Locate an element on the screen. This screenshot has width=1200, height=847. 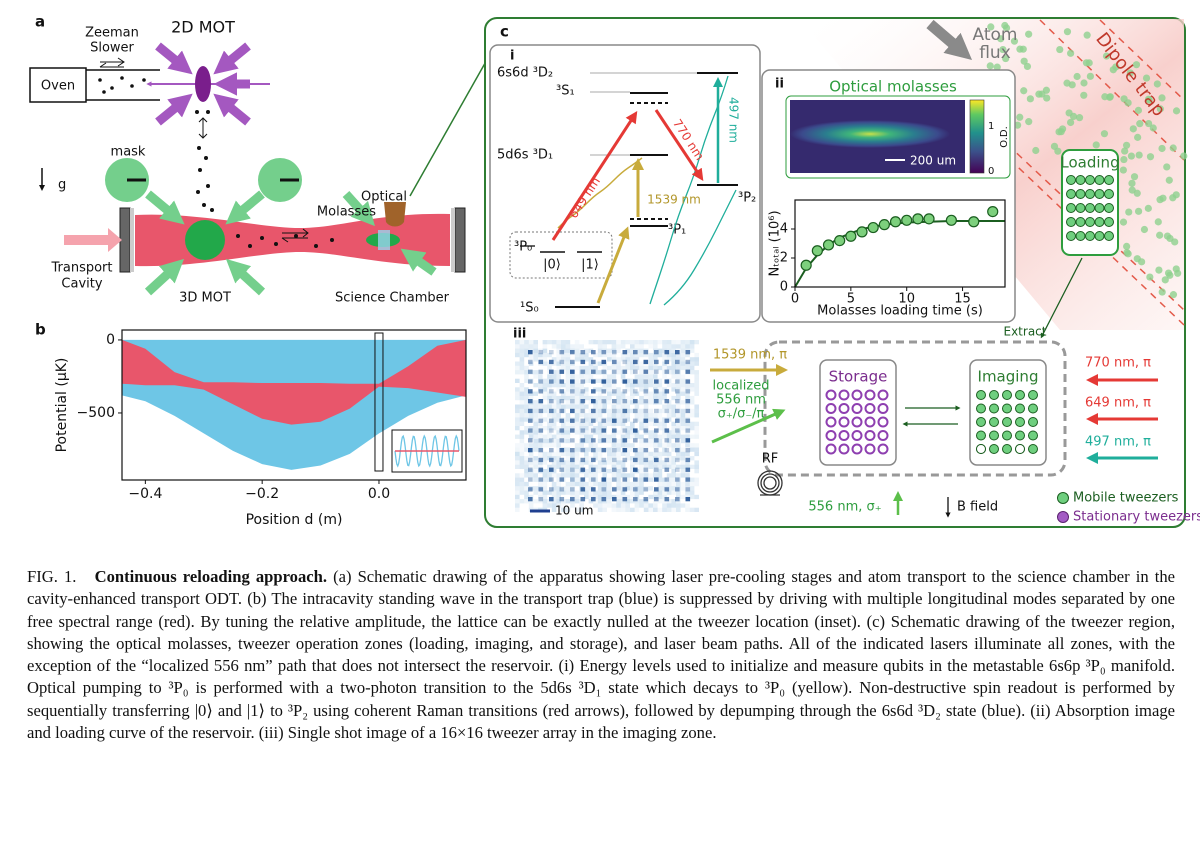
optical-label: Molasses is located at coordinates (346, 212).